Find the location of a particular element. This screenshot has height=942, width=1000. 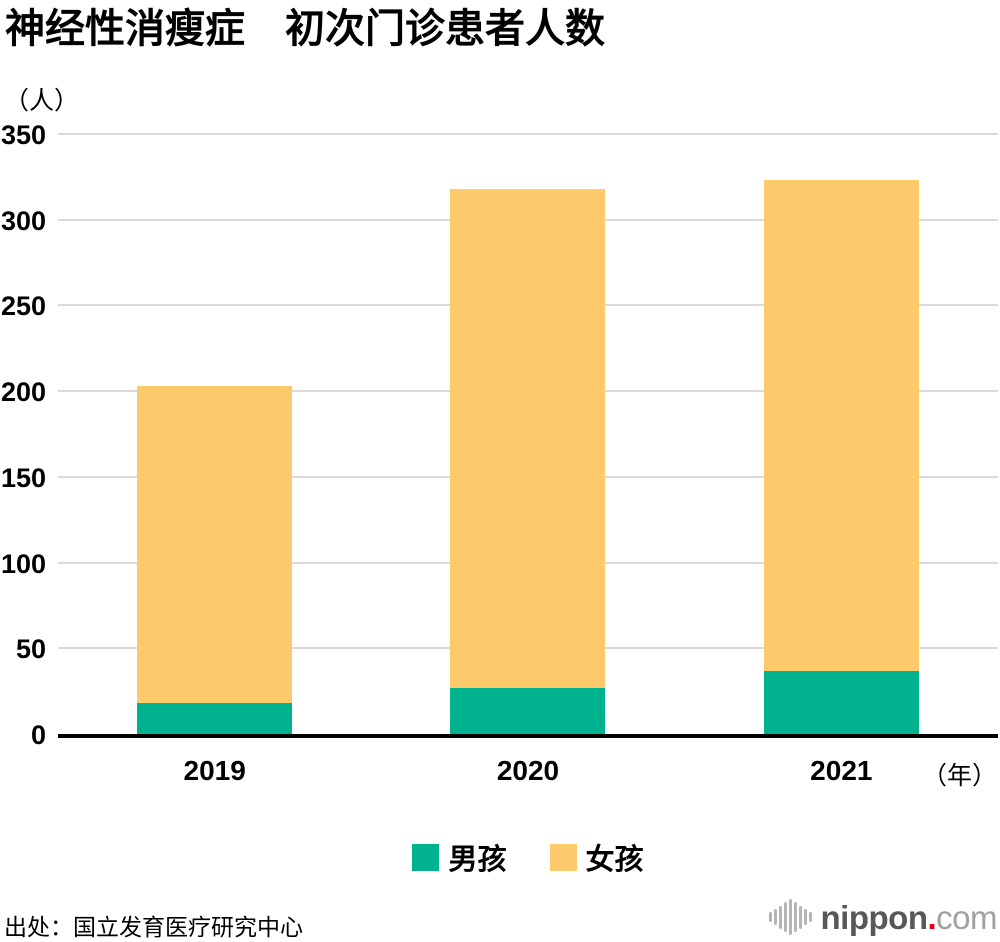

y-tick-350: 350 is located at coordinates (23, 135).